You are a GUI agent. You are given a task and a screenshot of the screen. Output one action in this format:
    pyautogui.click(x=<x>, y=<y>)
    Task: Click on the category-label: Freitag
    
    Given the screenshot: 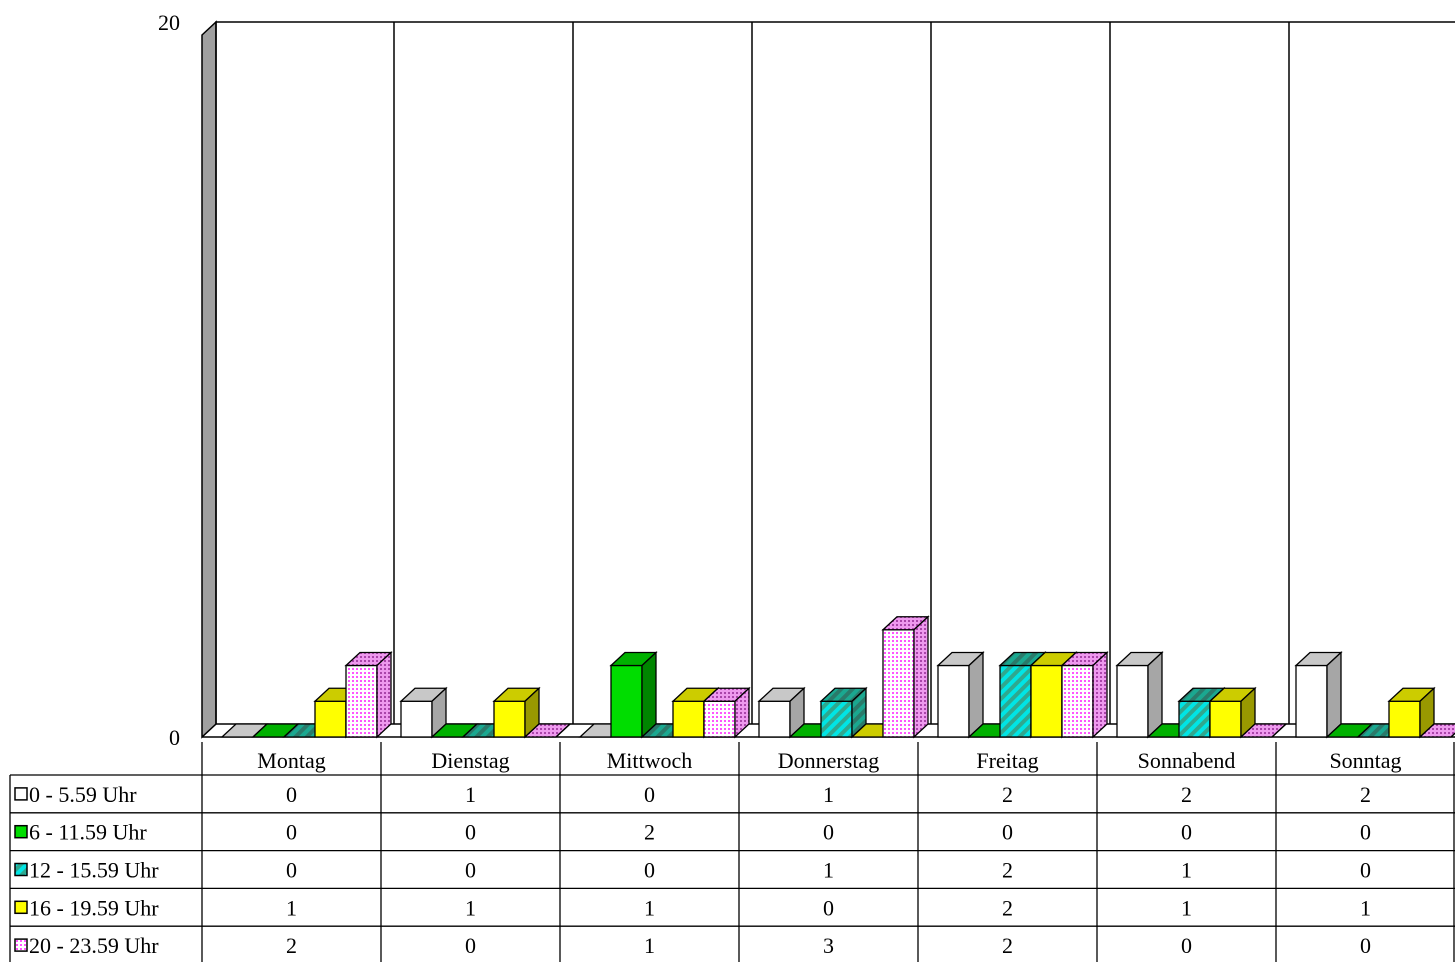 What is the action you would take?
    pyautogui.click(x=1007, y=760)
    